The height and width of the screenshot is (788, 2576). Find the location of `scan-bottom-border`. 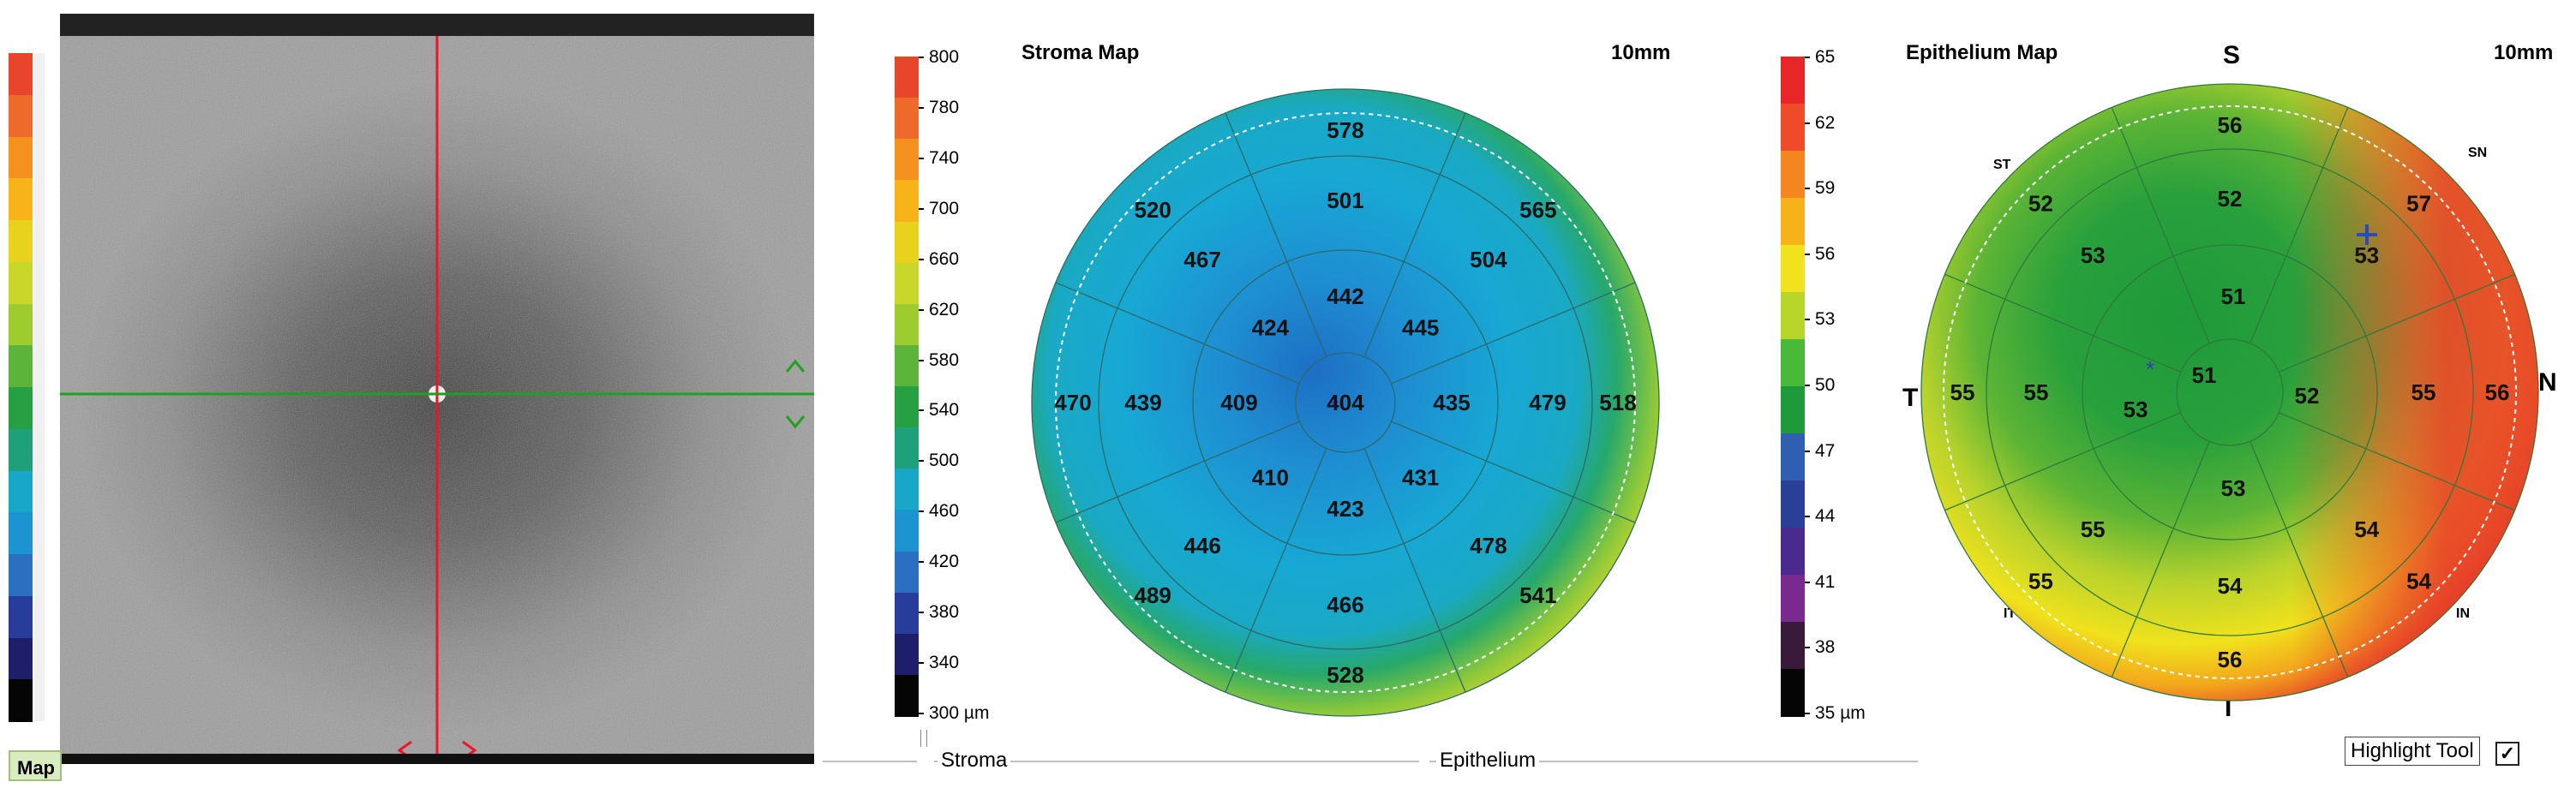

scan-bottom-border is located at coordinates (437, 759).